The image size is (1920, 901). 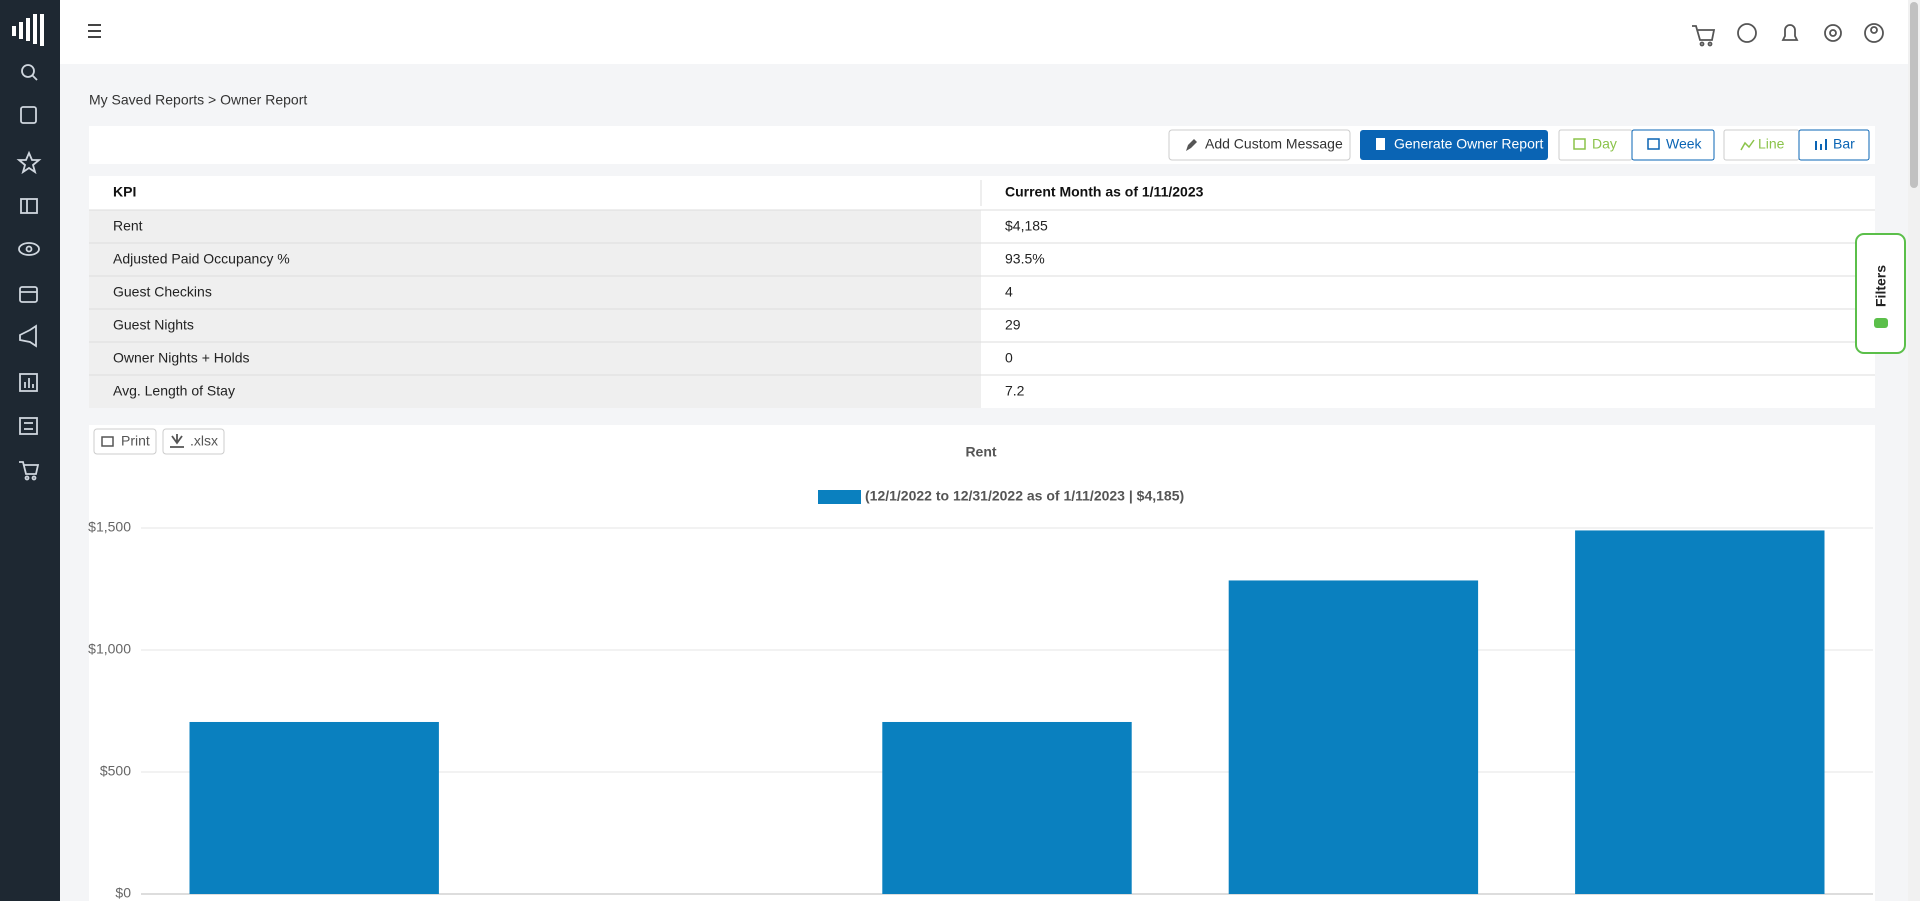 I want to click on legend-swatch, so click(x=839, y=497).